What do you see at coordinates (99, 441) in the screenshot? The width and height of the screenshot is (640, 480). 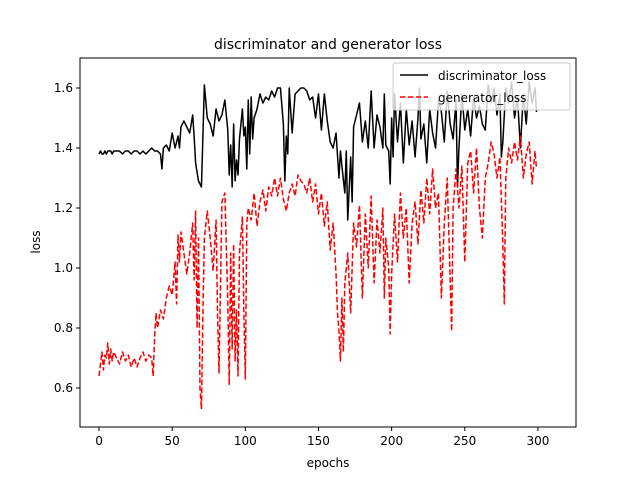 I see `x-tick-label: 0` at bounding box center [99, 441].